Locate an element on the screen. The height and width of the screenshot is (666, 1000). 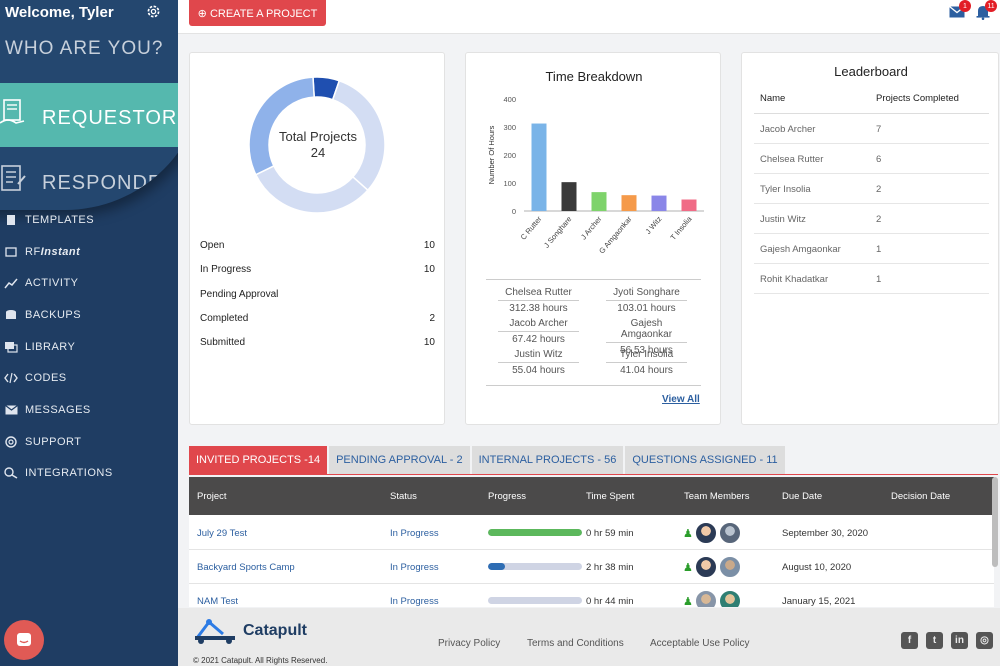
linkedin-icon: in is located at coordinates (959, 640).